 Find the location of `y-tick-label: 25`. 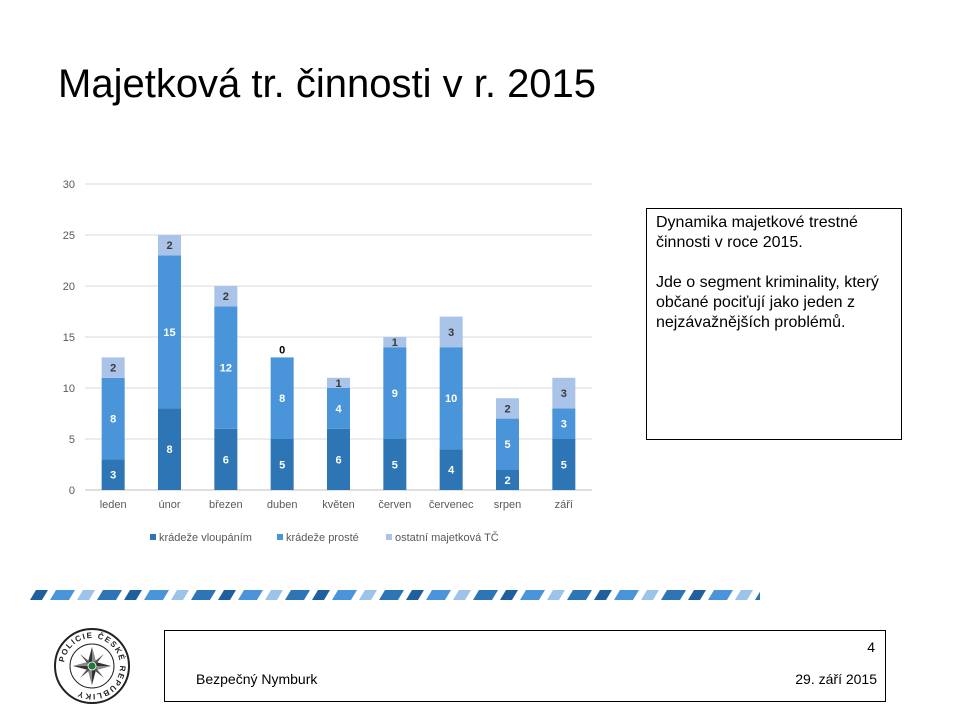

y-tick-label: 25 is located at coordinates (69, 236).